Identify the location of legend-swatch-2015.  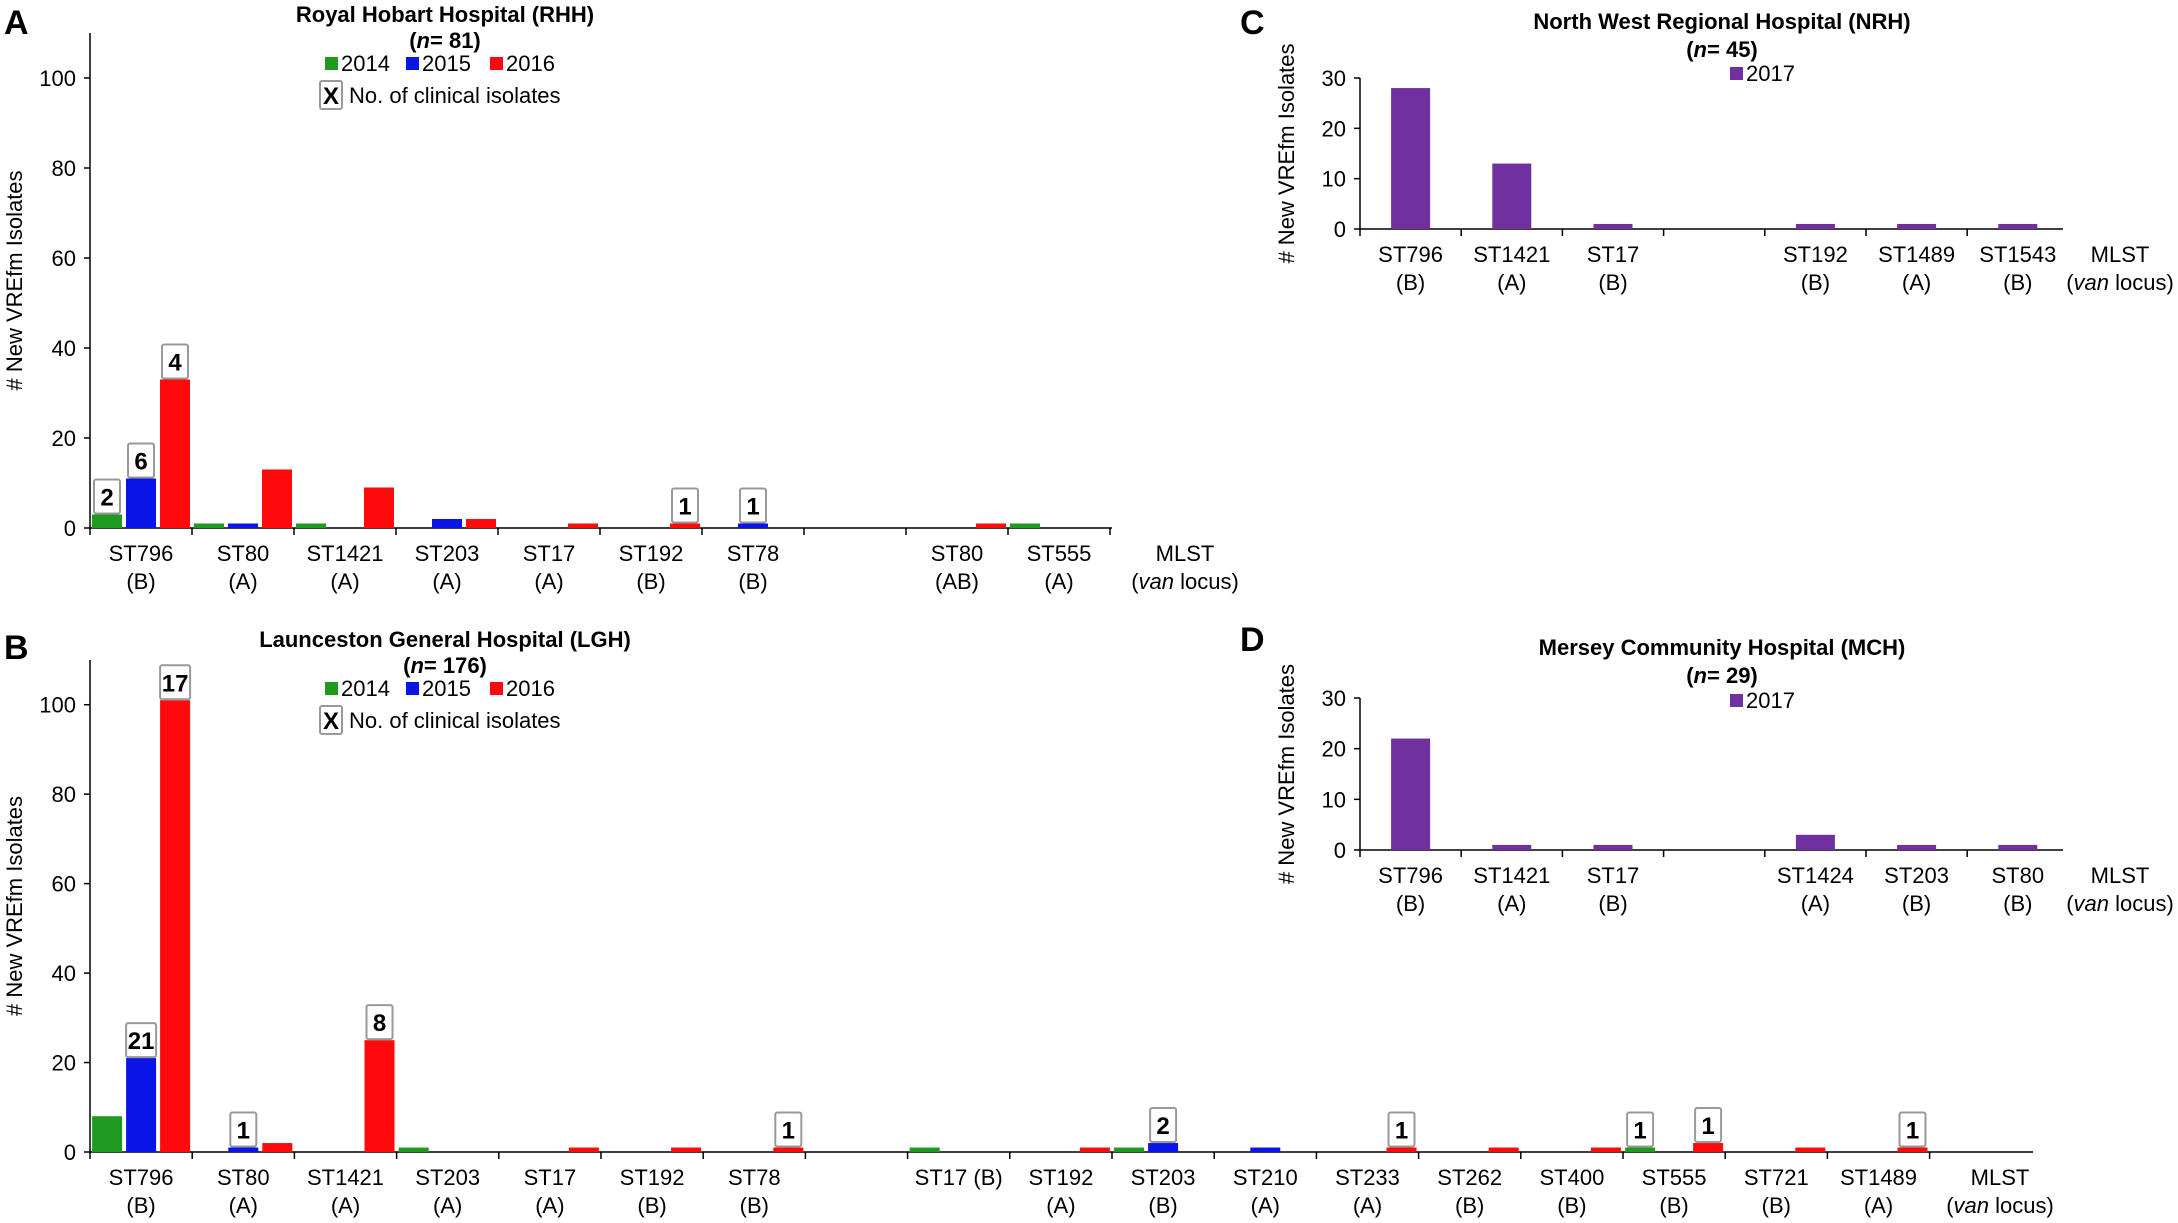
(412, 688).